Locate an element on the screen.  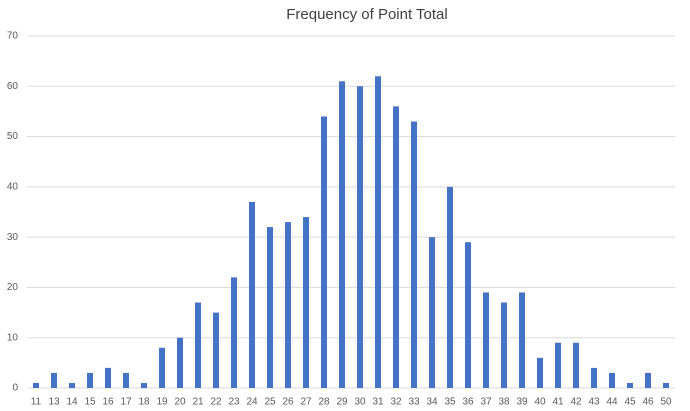
x-tick-label: 17 is located at coordinates (126, 402).